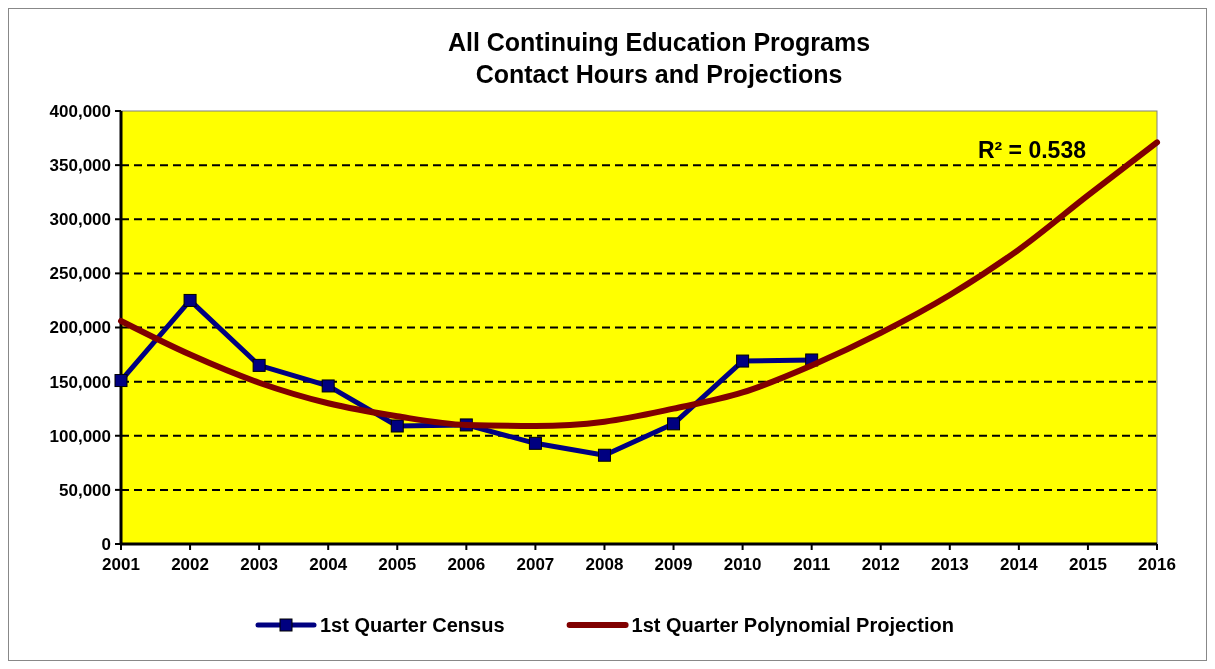 The image size is (1215, 669). Describe the element at coordinates (466, 564) in the screenshot. I see `x-tick-label: 2006` at that location.